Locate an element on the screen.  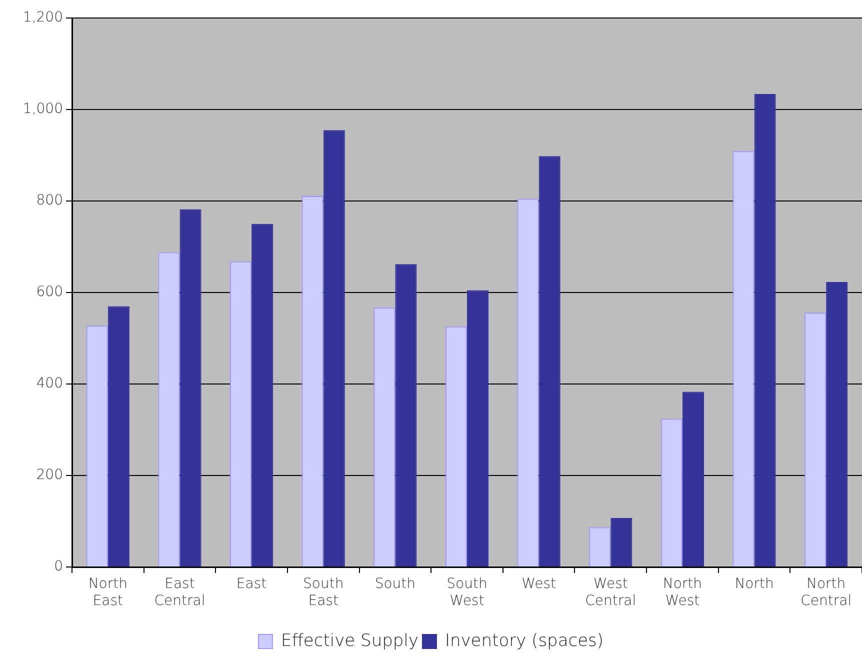
y-tick-label: 1,000 is located at coordinates (42, 109).